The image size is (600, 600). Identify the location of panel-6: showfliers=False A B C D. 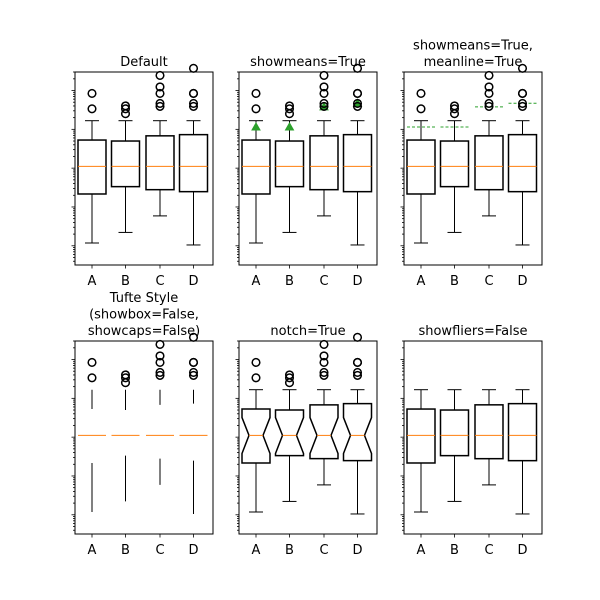
(471, 441).